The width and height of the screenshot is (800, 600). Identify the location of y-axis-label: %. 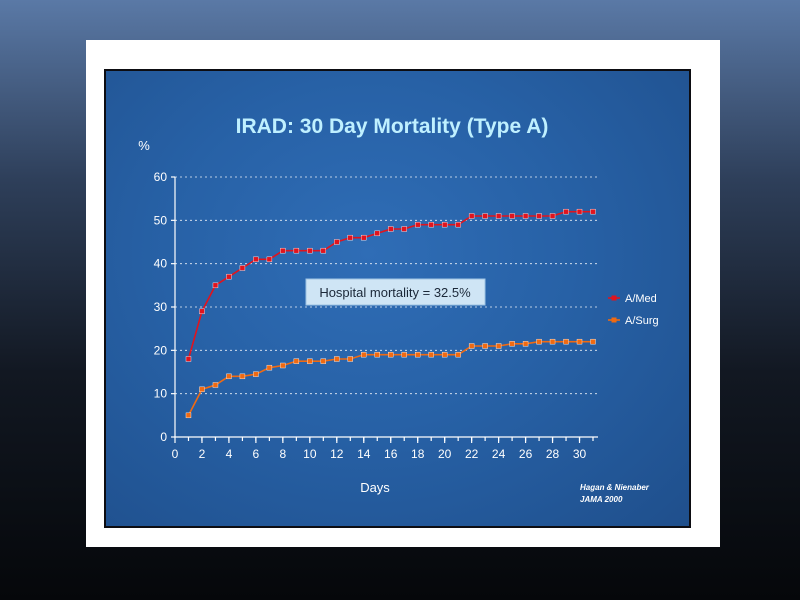
(144, 145).